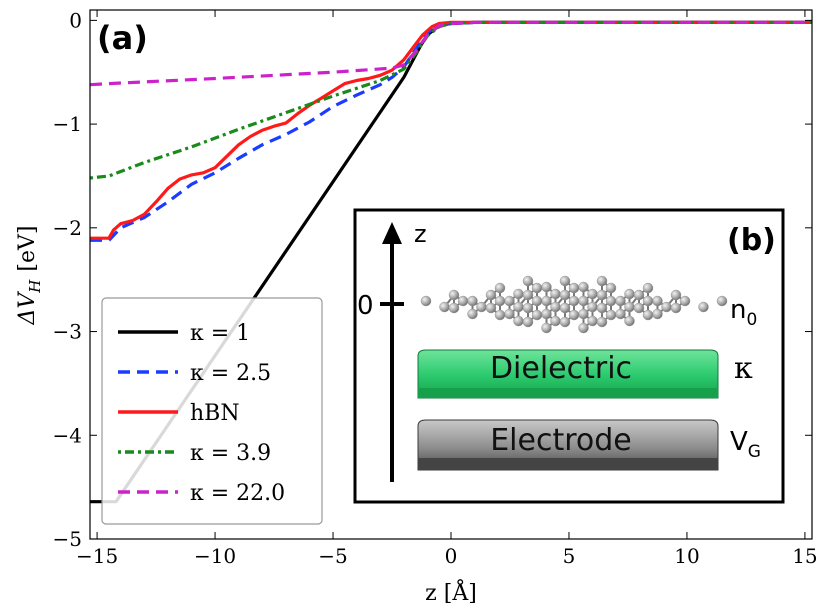  What do you see at coordinates (67, 124) in the screenshot?
I see `y-tick-label: −1` at bounding box center [67, 124].